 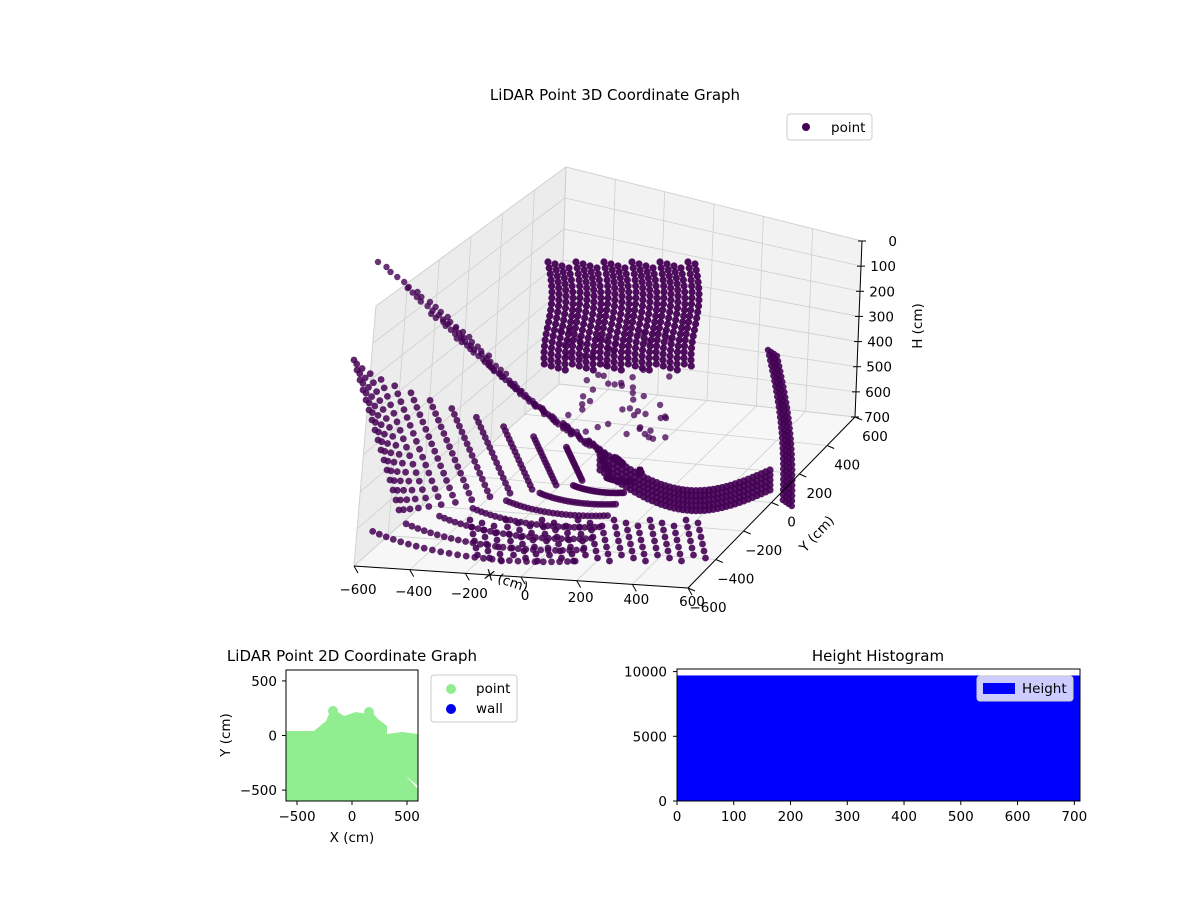 What do you see at coordinates (451, 689) in the screenshot?
I see `legend-2d-marker-point` at bounding box center [451, 689].